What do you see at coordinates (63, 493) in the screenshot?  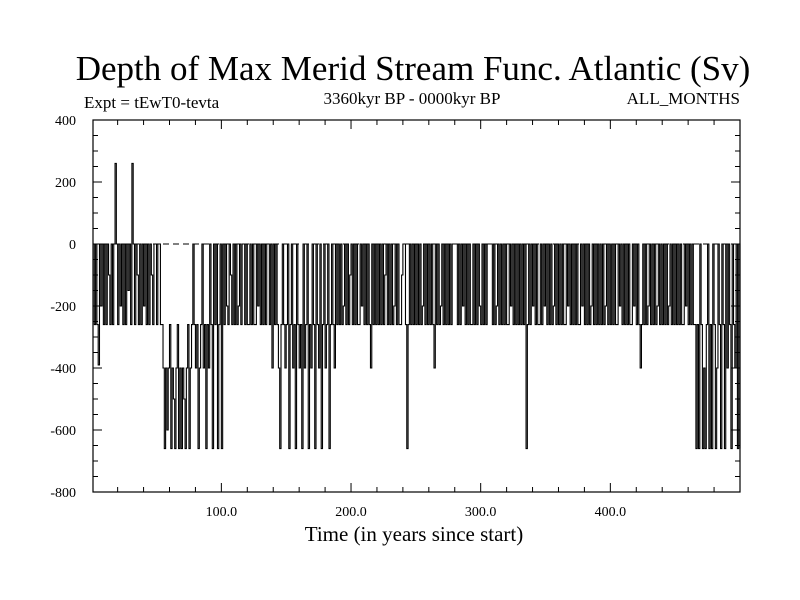 I see `y-tick-label: -800` at bounding box center [63, 493].